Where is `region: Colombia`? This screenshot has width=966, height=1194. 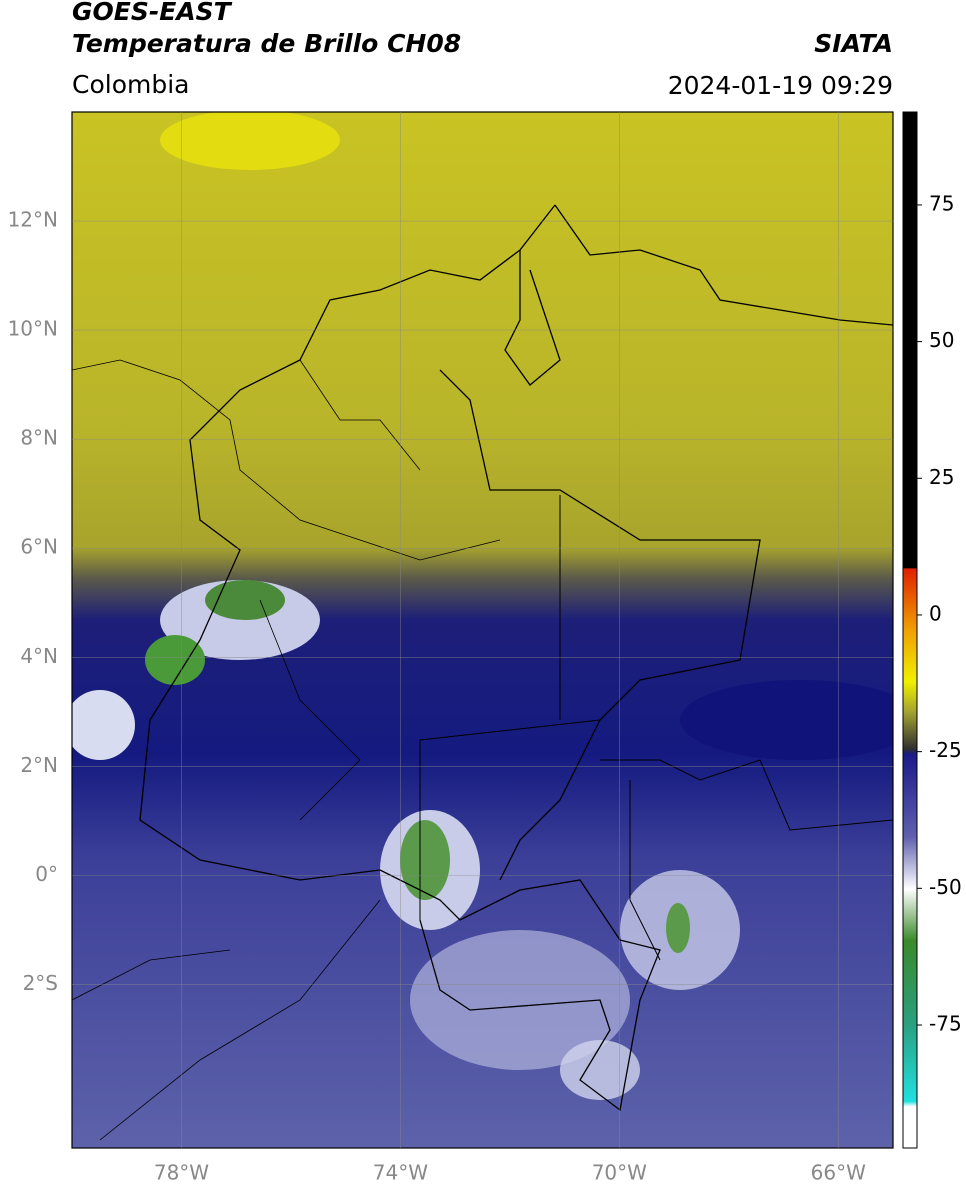
region: Colombia is located at coordinates (130, 84).